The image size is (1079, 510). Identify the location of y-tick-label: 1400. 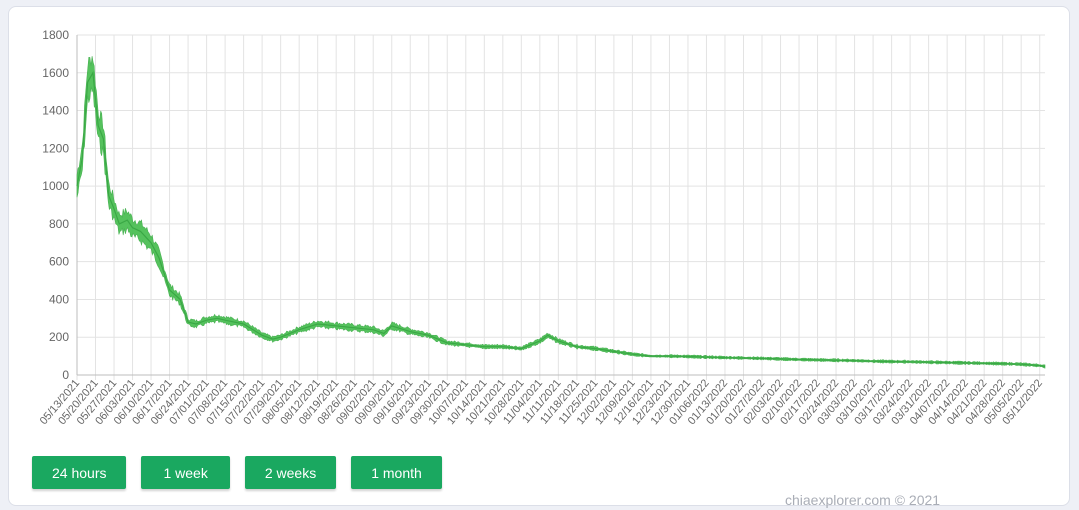
(55, 111).